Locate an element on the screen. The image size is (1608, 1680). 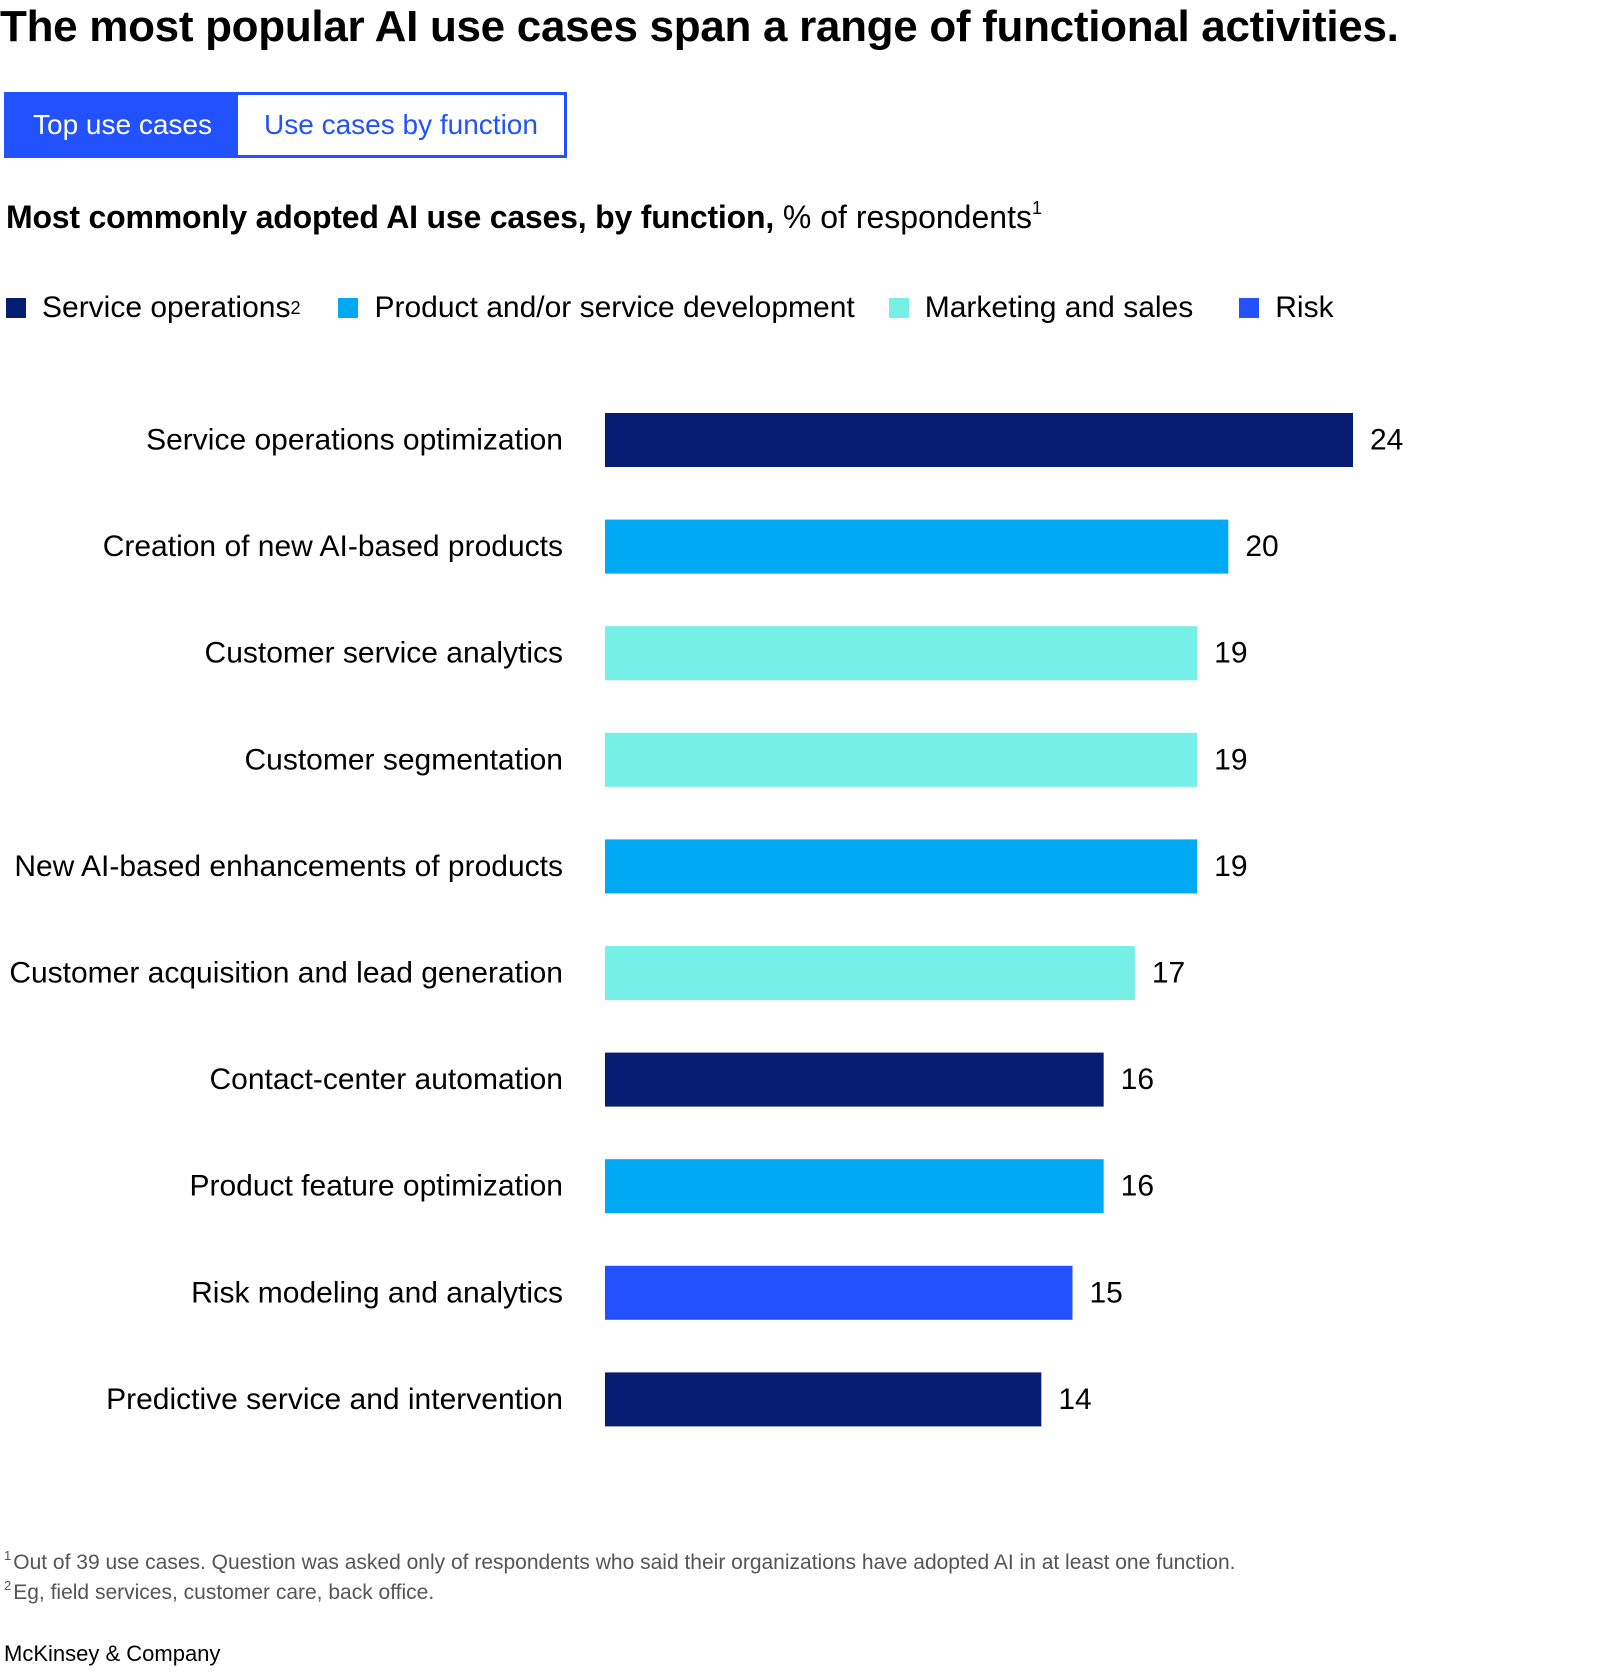
bar-risk-modeling-and-analytics is located at coordinates (839, 1292).